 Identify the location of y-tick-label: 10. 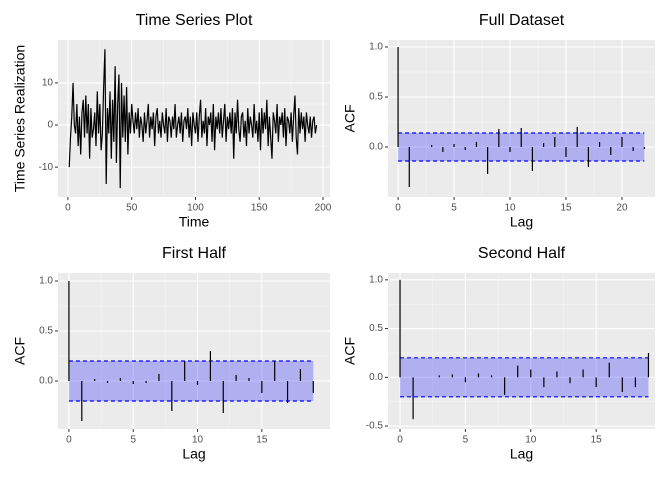
(48, 83).